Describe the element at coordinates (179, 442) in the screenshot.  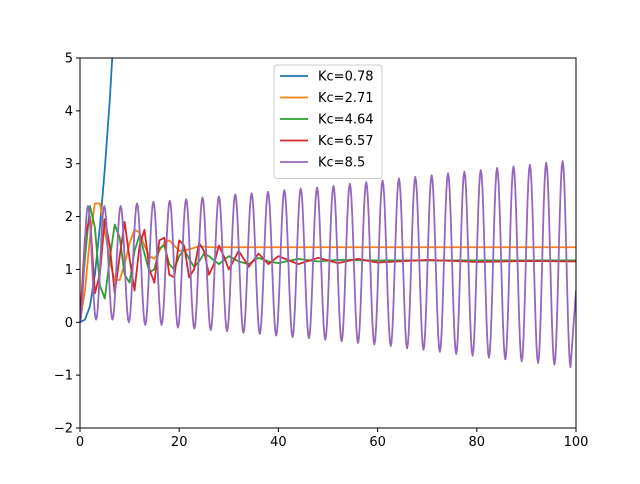
I see `x-tick-label: 20` at that location.